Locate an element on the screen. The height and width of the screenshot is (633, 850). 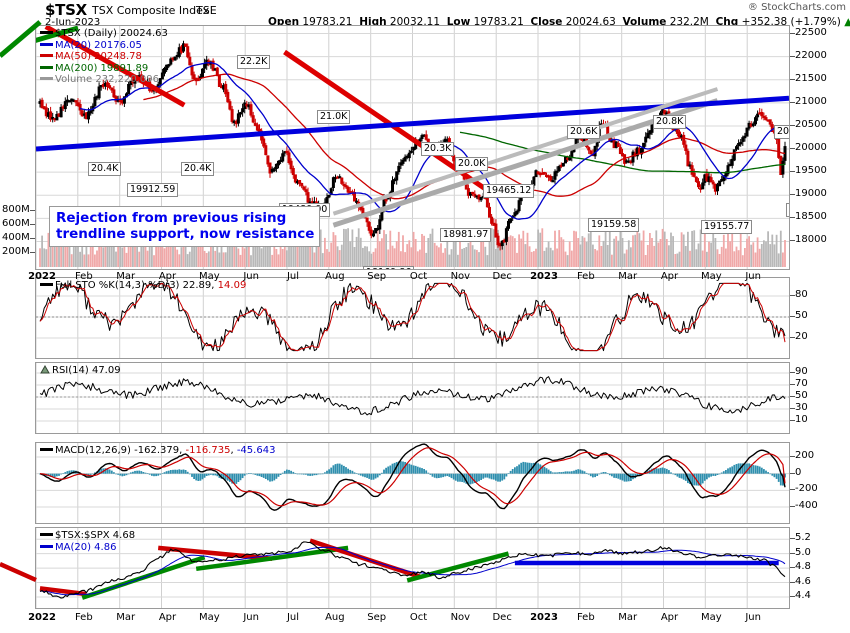
rsi-plot is located at coordinates (412, 398).